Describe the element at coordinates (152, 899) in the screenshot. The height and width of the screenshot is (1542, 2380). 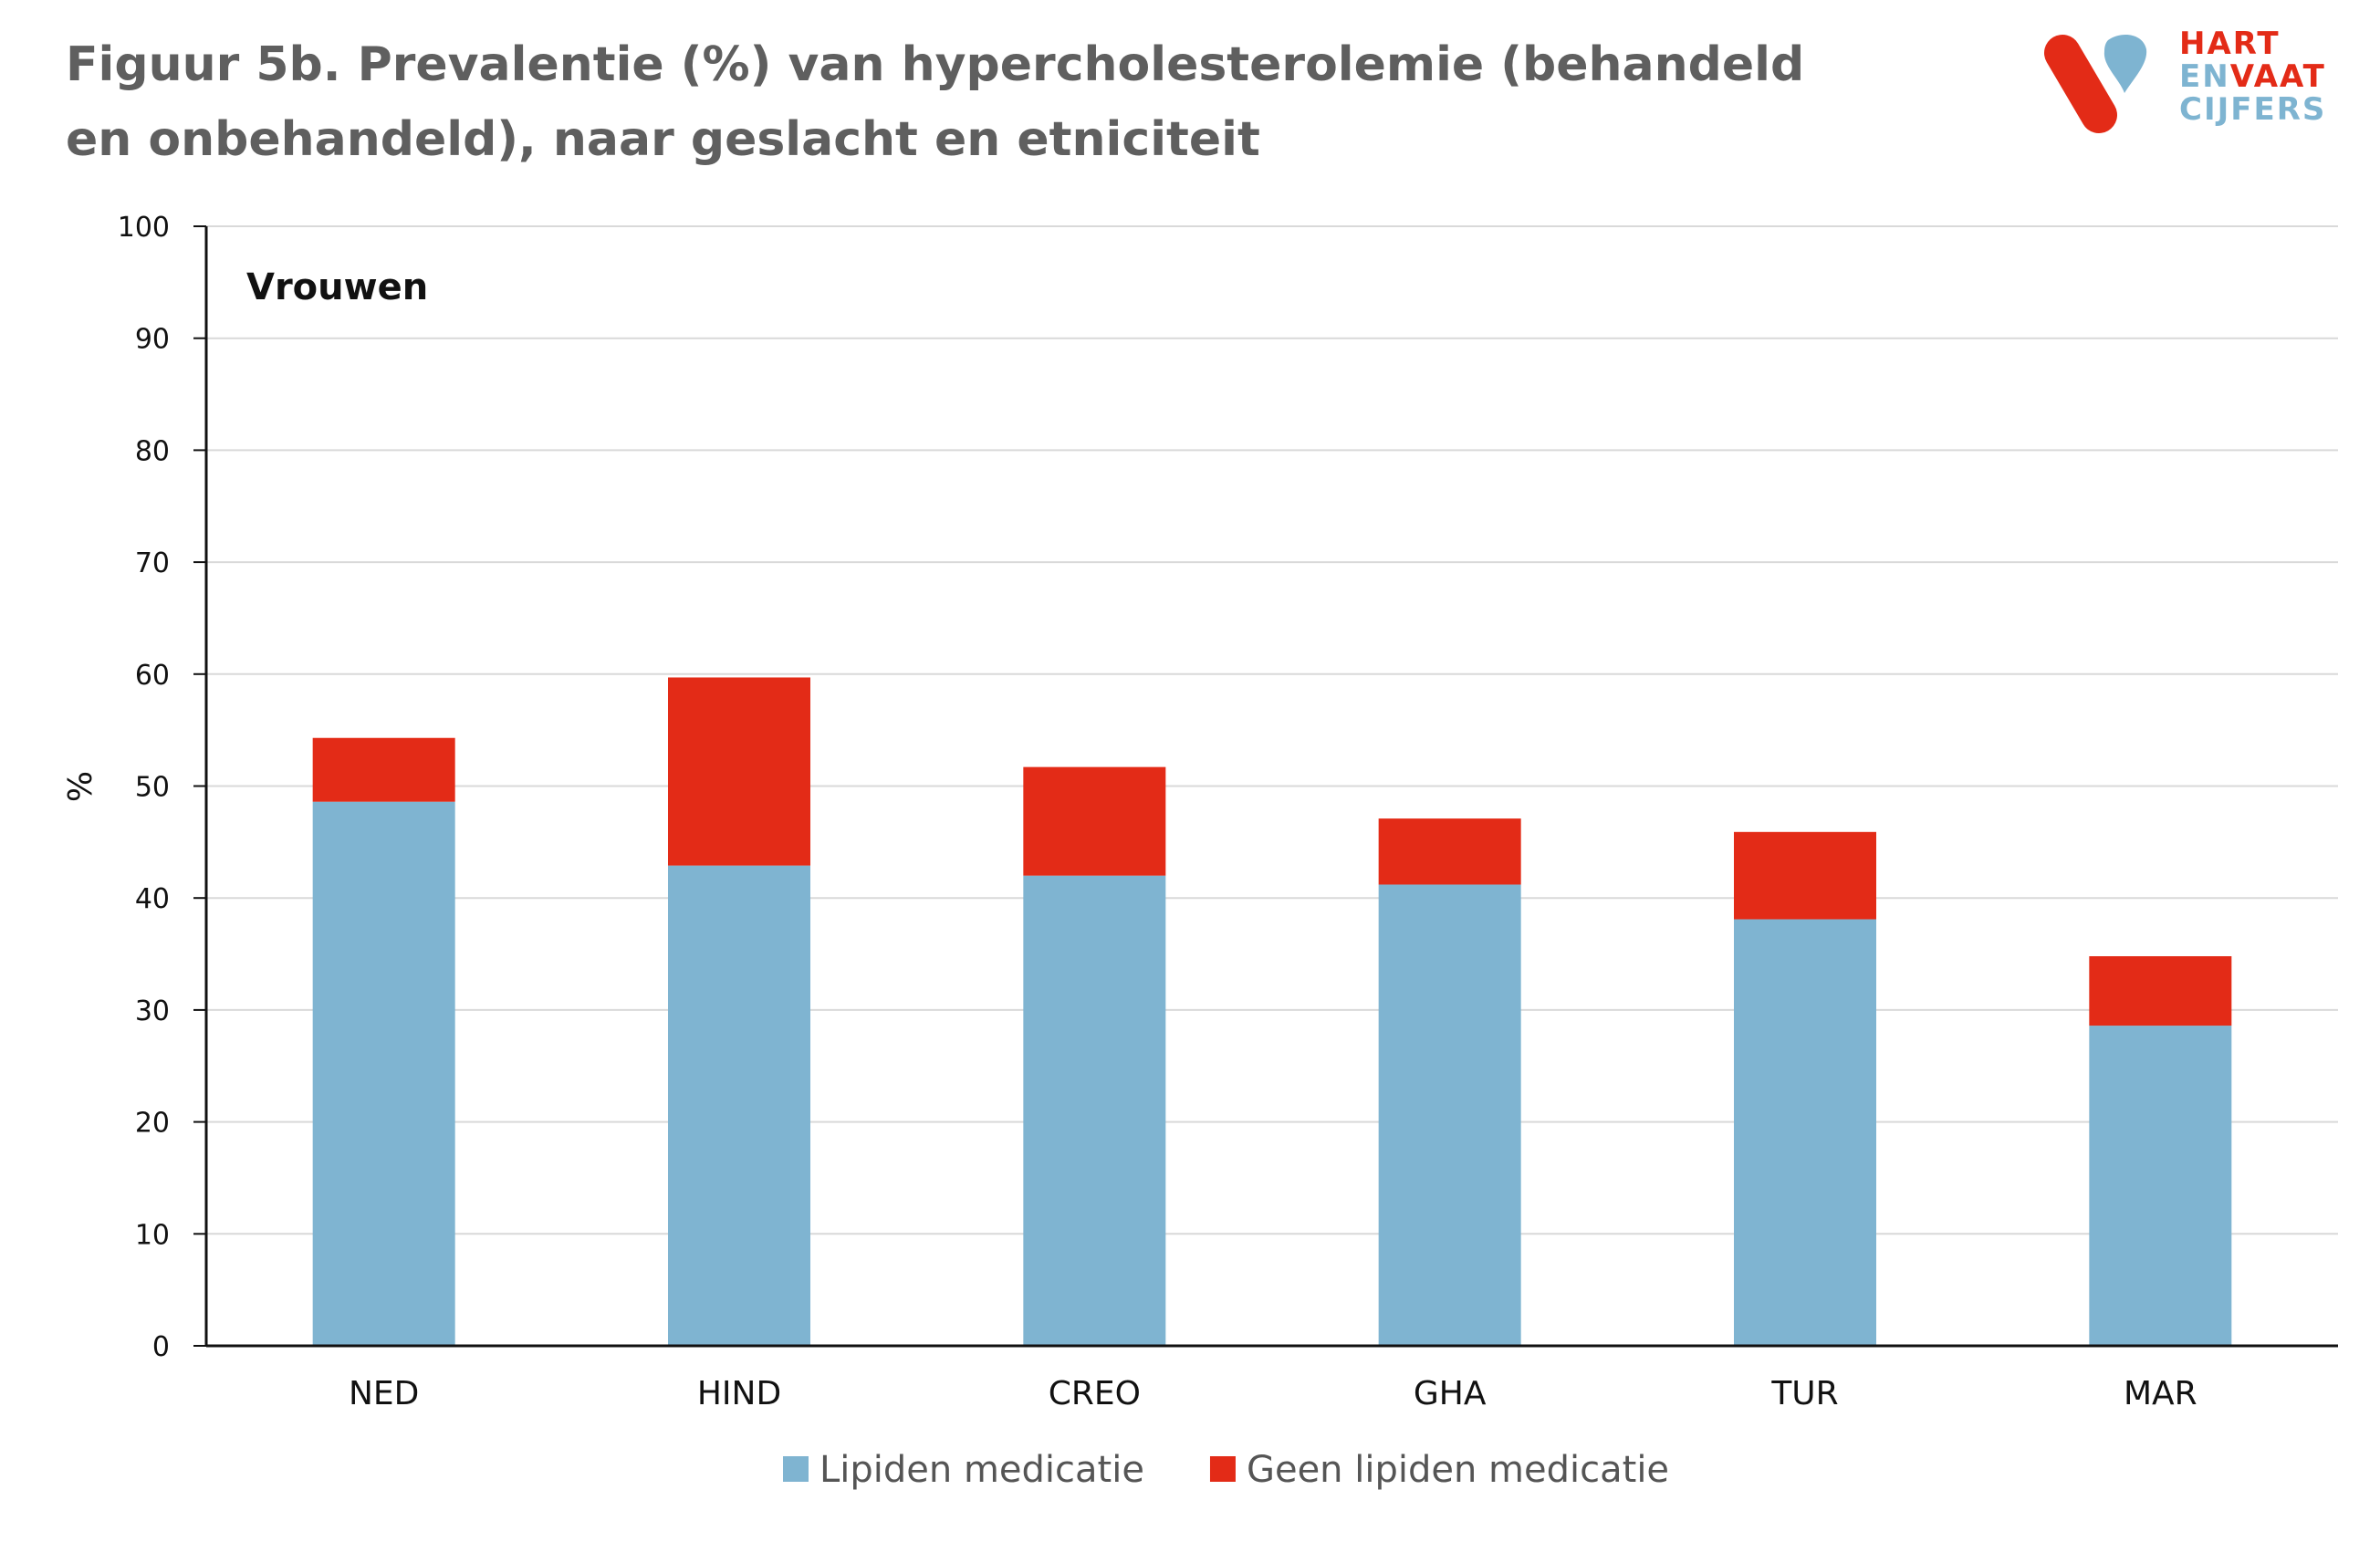
I see `y-tick-label: 40` at that location.